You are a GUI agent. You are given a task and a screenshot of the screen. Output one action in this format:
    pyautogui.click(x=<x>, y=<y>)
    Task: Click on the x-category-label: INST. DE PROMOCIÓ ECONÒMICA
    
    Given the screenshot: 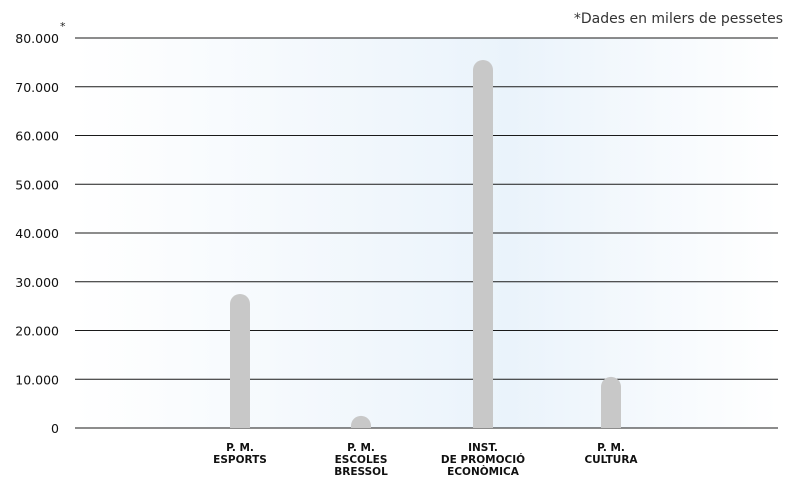 What is the action you would take?
    pyautogui.click(x=483, y=459)
    